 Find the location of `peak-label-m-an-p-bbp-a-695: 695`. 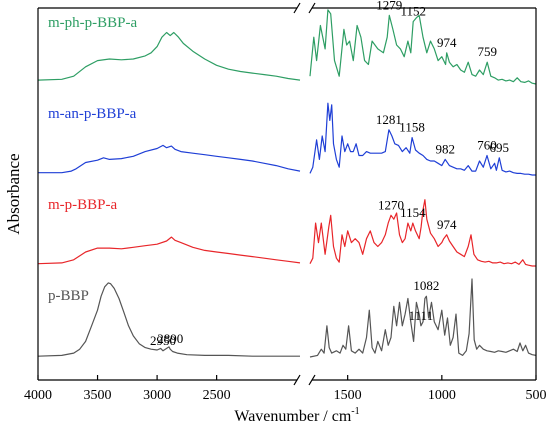

peak-label-m-an-p-bbp-a-695: 695 is located at coordinates (500, 147).